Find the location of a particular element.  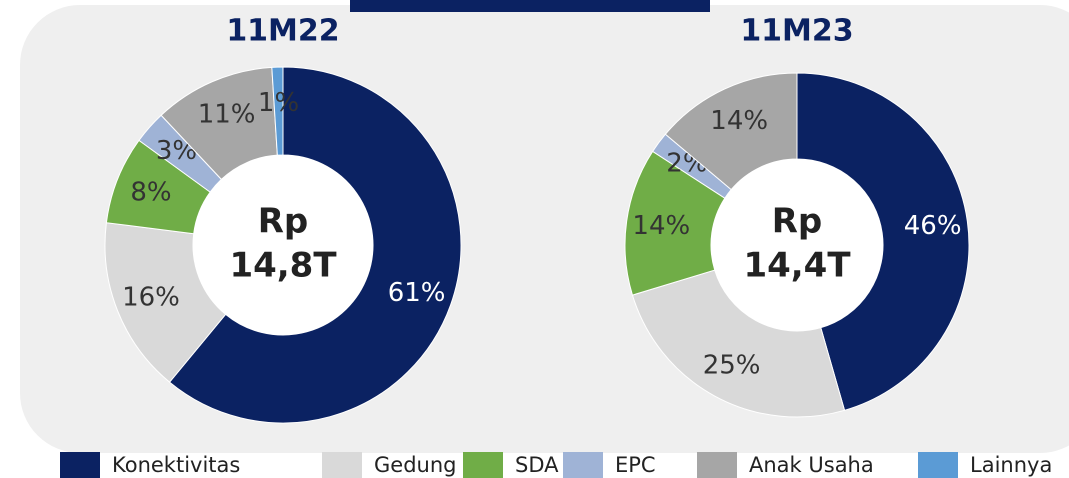

chart-title: 11M22 is located at coordinates (282, 31).